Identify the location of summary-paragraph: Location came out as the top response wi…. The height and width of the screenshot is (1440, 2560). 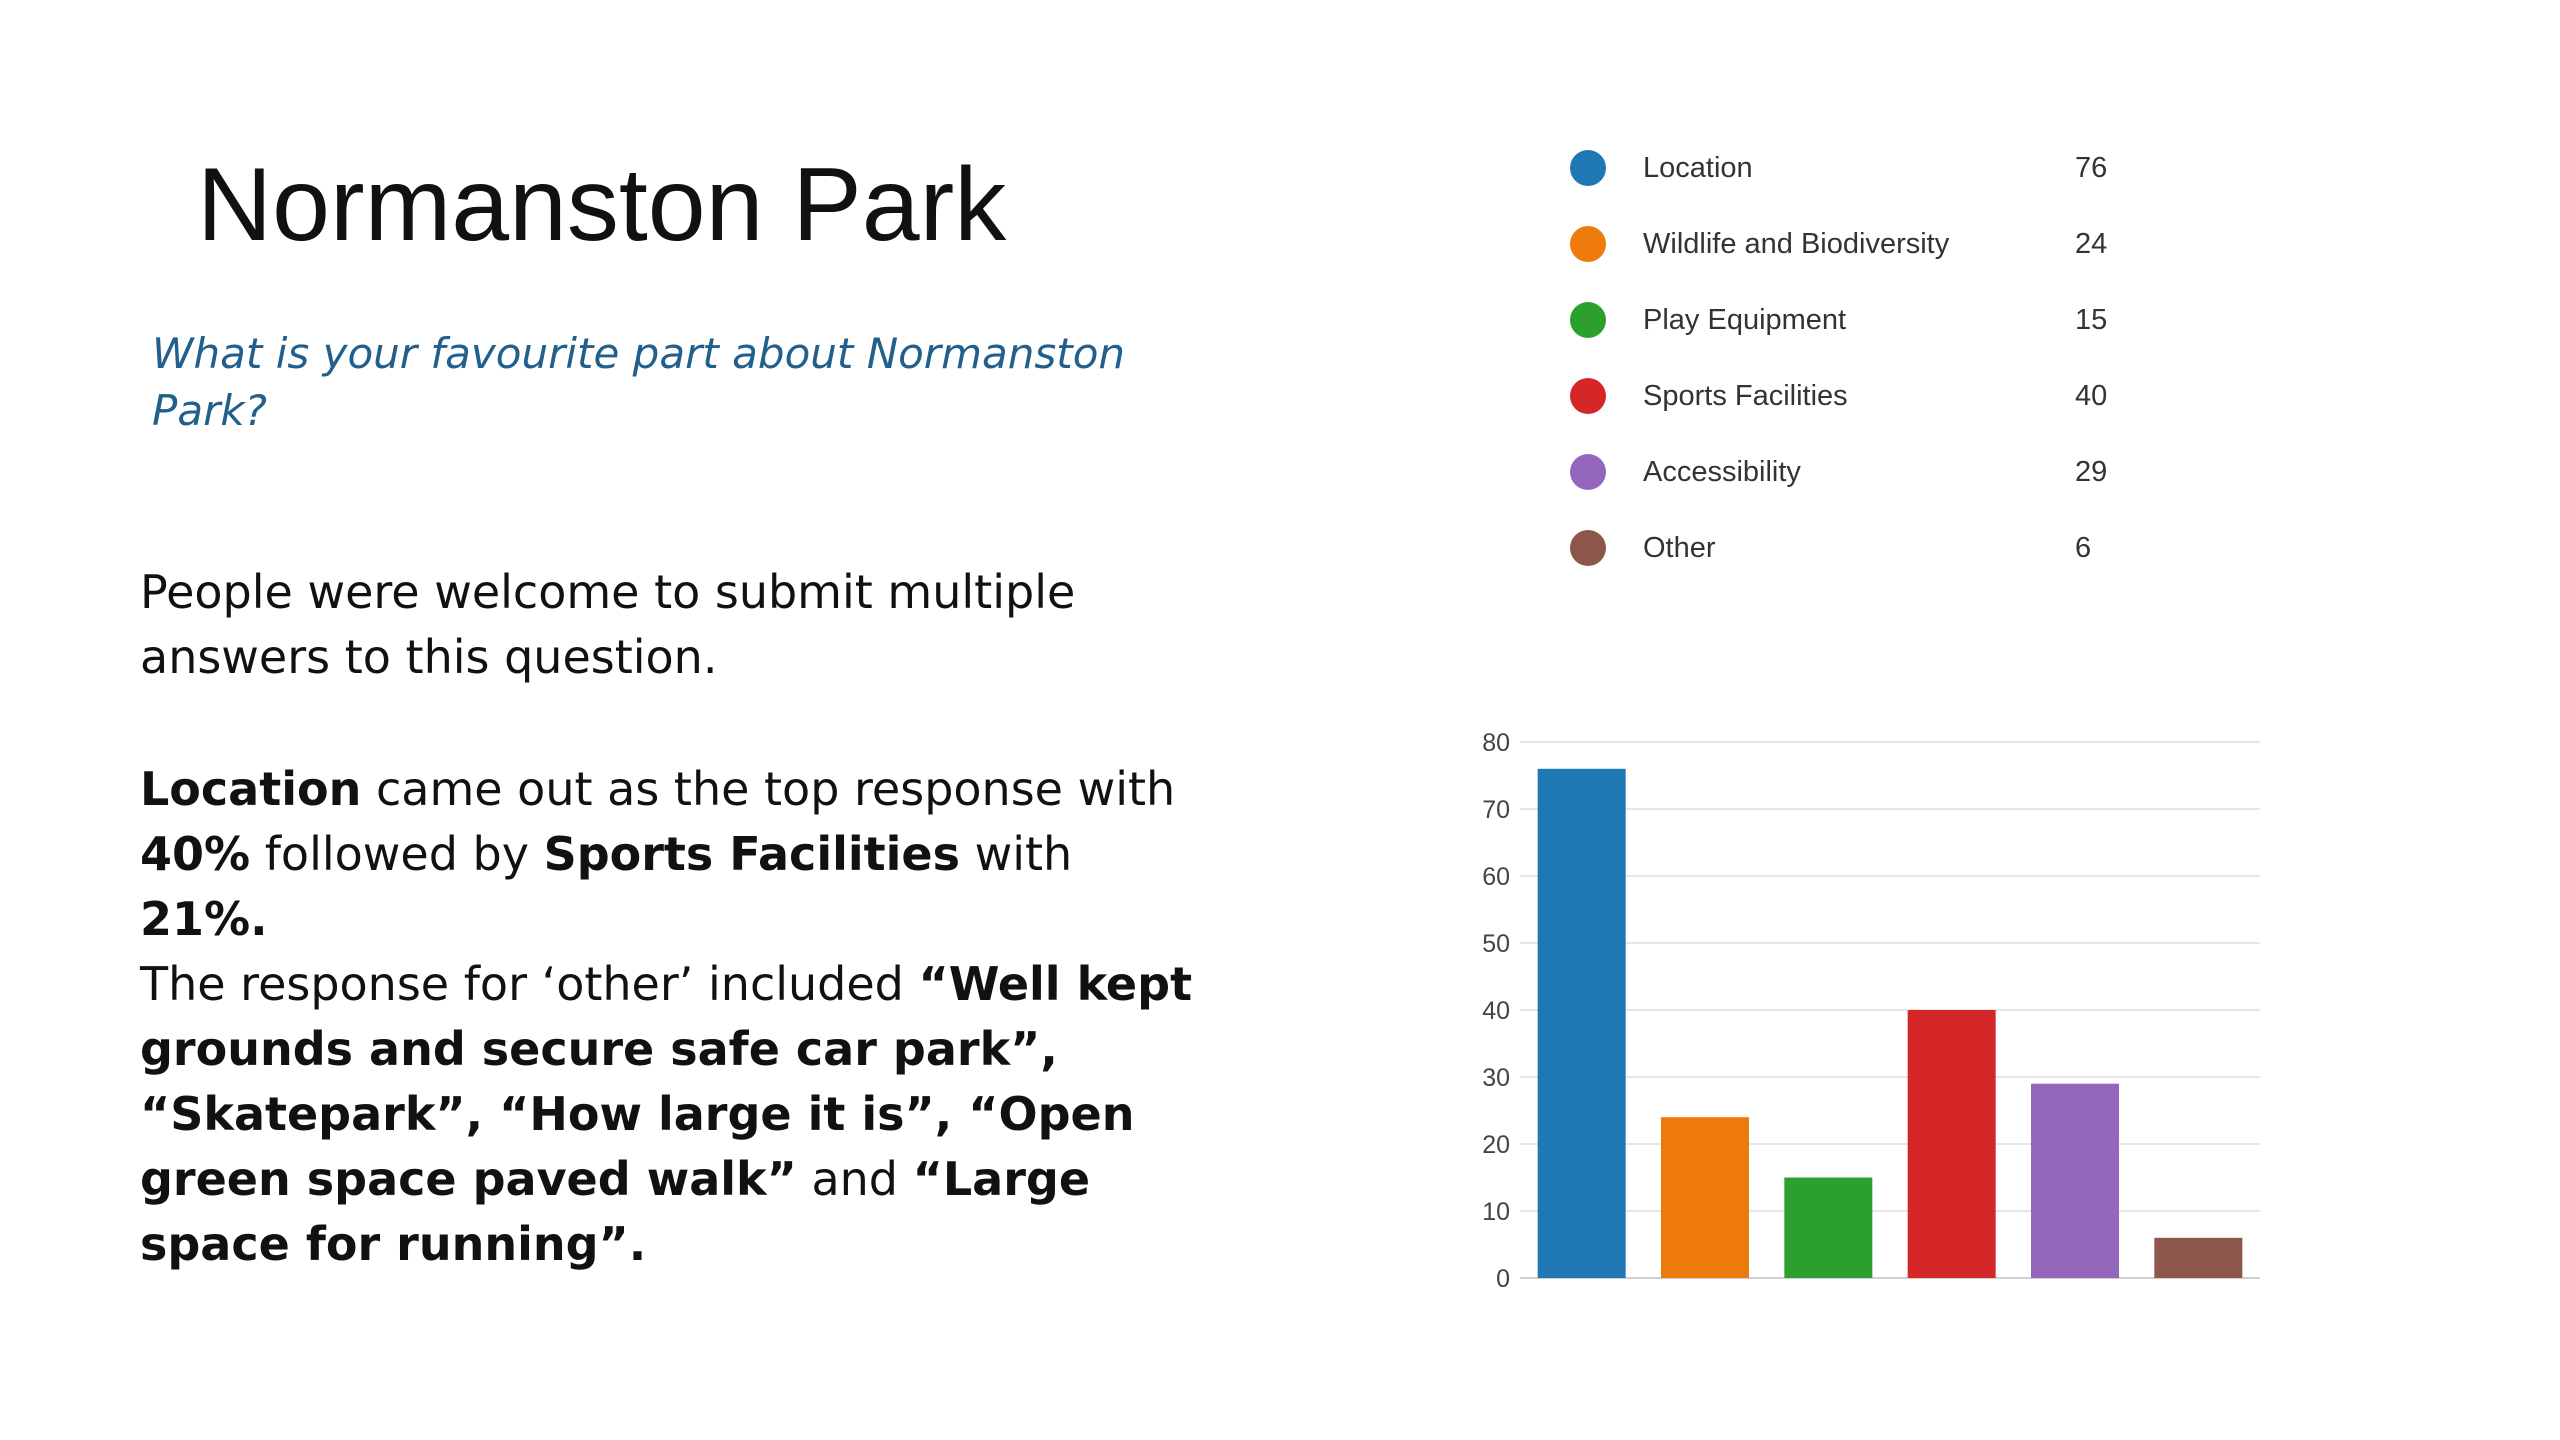
(675, 854).